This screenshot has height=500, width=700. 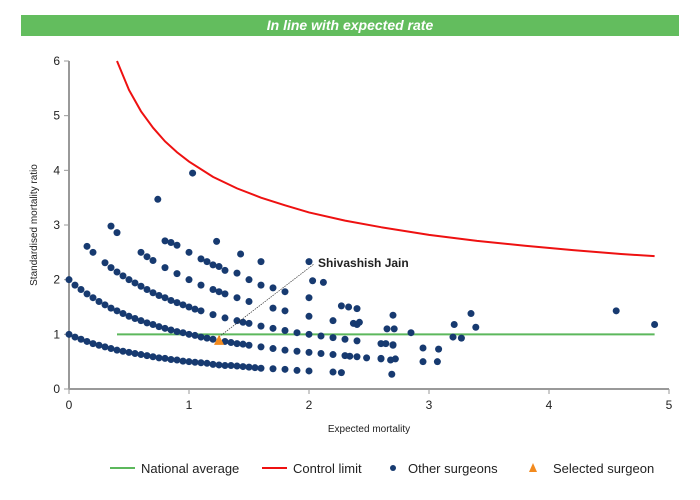 What do you see at coordinates (190, 468) in the screenshot?
I see `legend-label: National average` at bounding box center [190, 468].